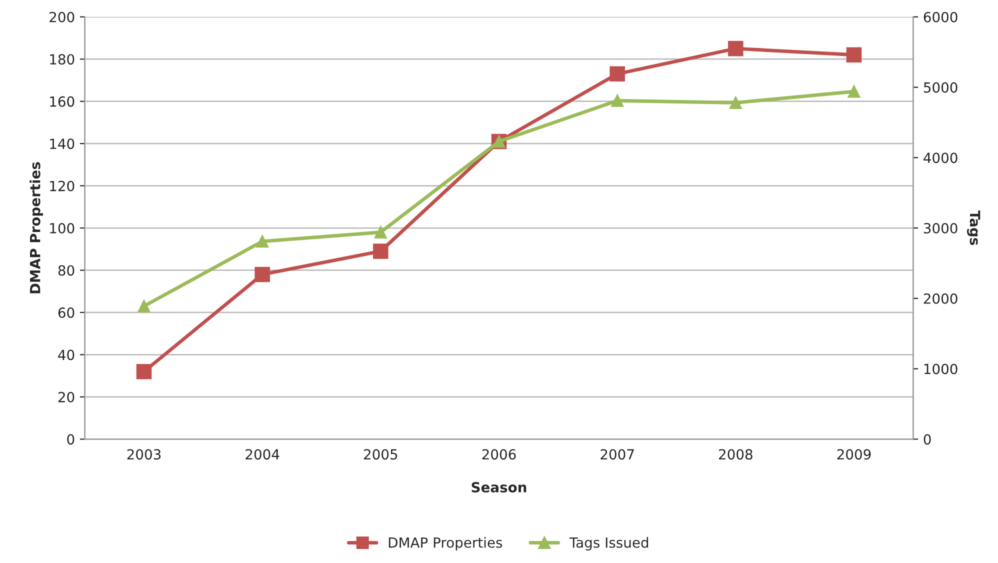 The width and height of the screenshot is (998, 563). What do you see at coordinates (66, 312) in the screenshot?
I see `y-tick-label: 60` at bounding box center [66, 312].